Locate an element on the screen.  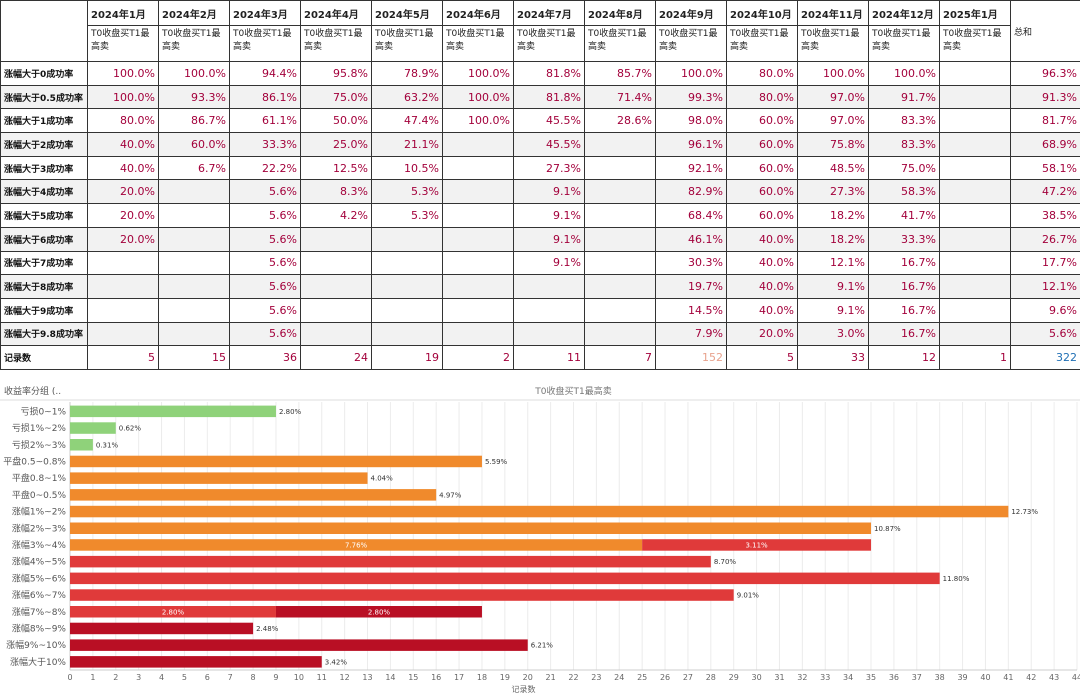
category-label: 涨幅1%~2% is located at coordinates (39, 512).